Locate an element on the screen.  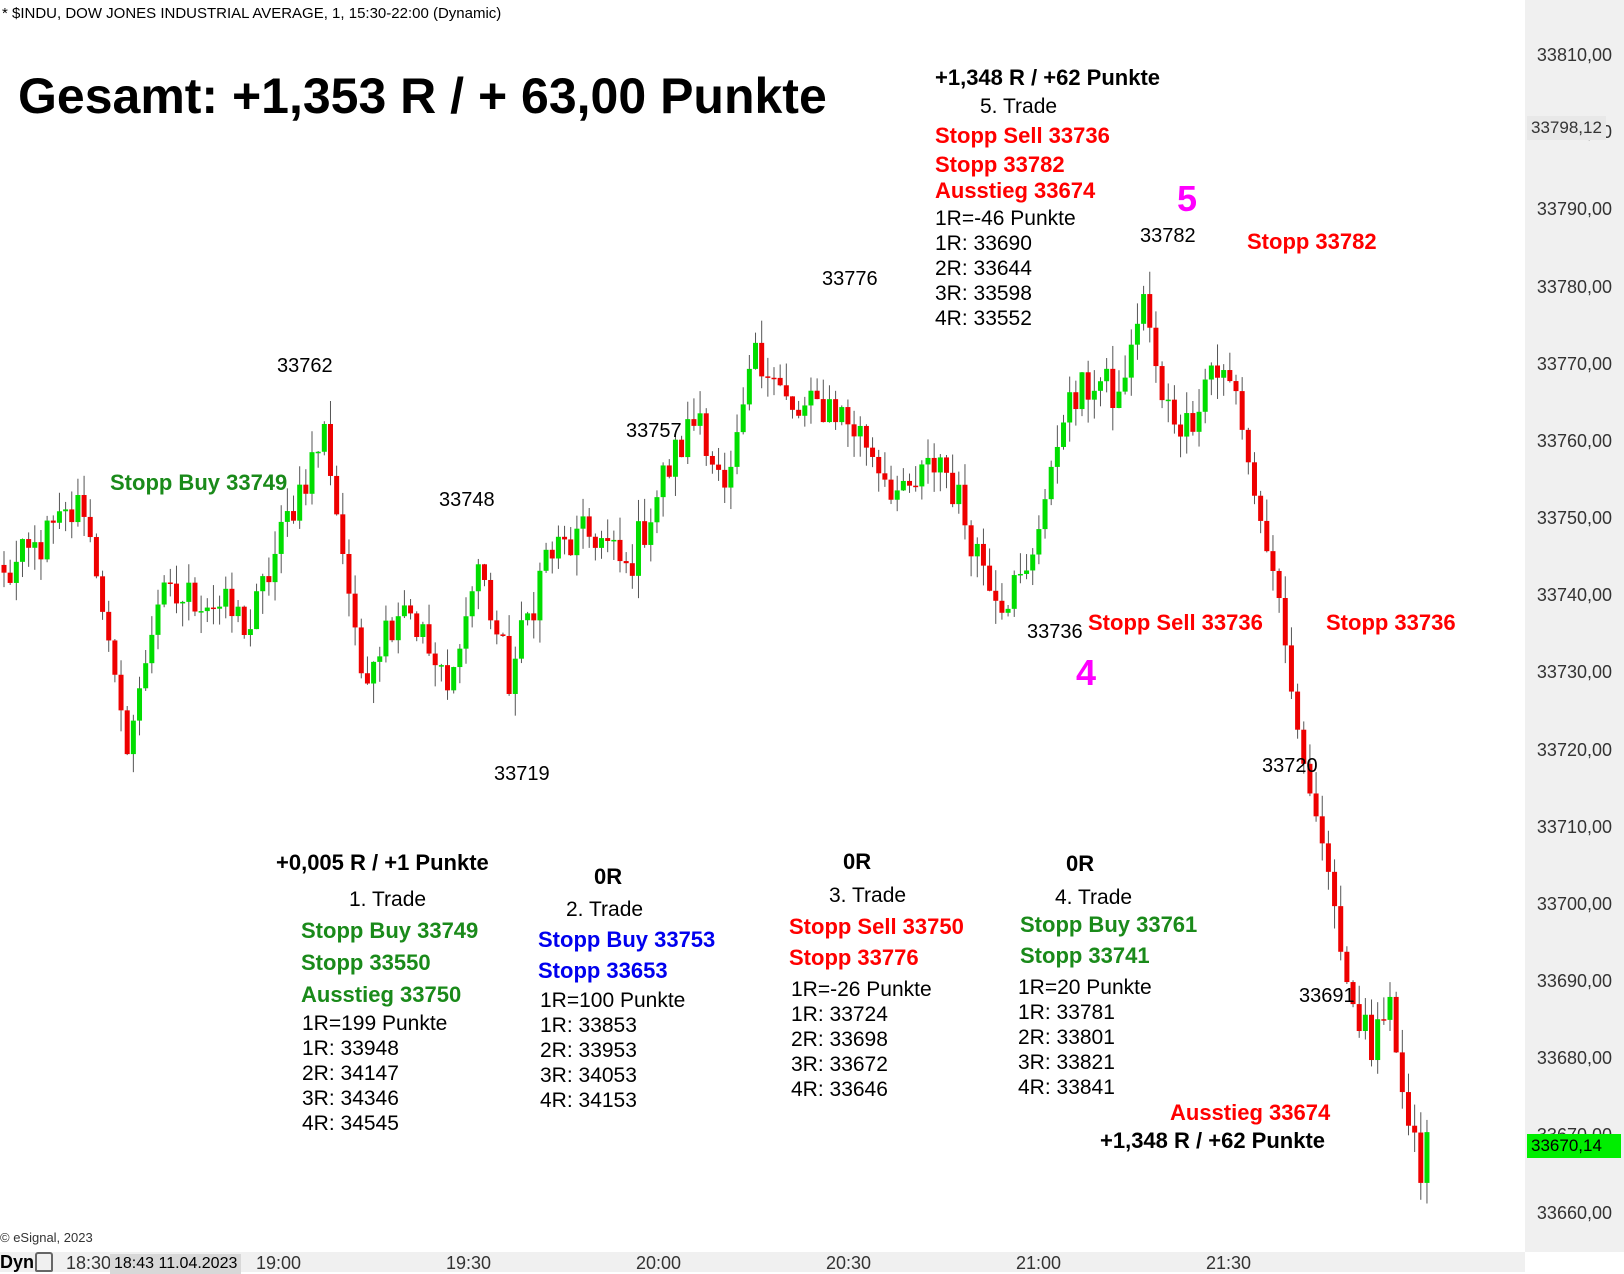
annotation-stopp-right-mid: Stopp 33736 is located at coordinates (1391, 622).